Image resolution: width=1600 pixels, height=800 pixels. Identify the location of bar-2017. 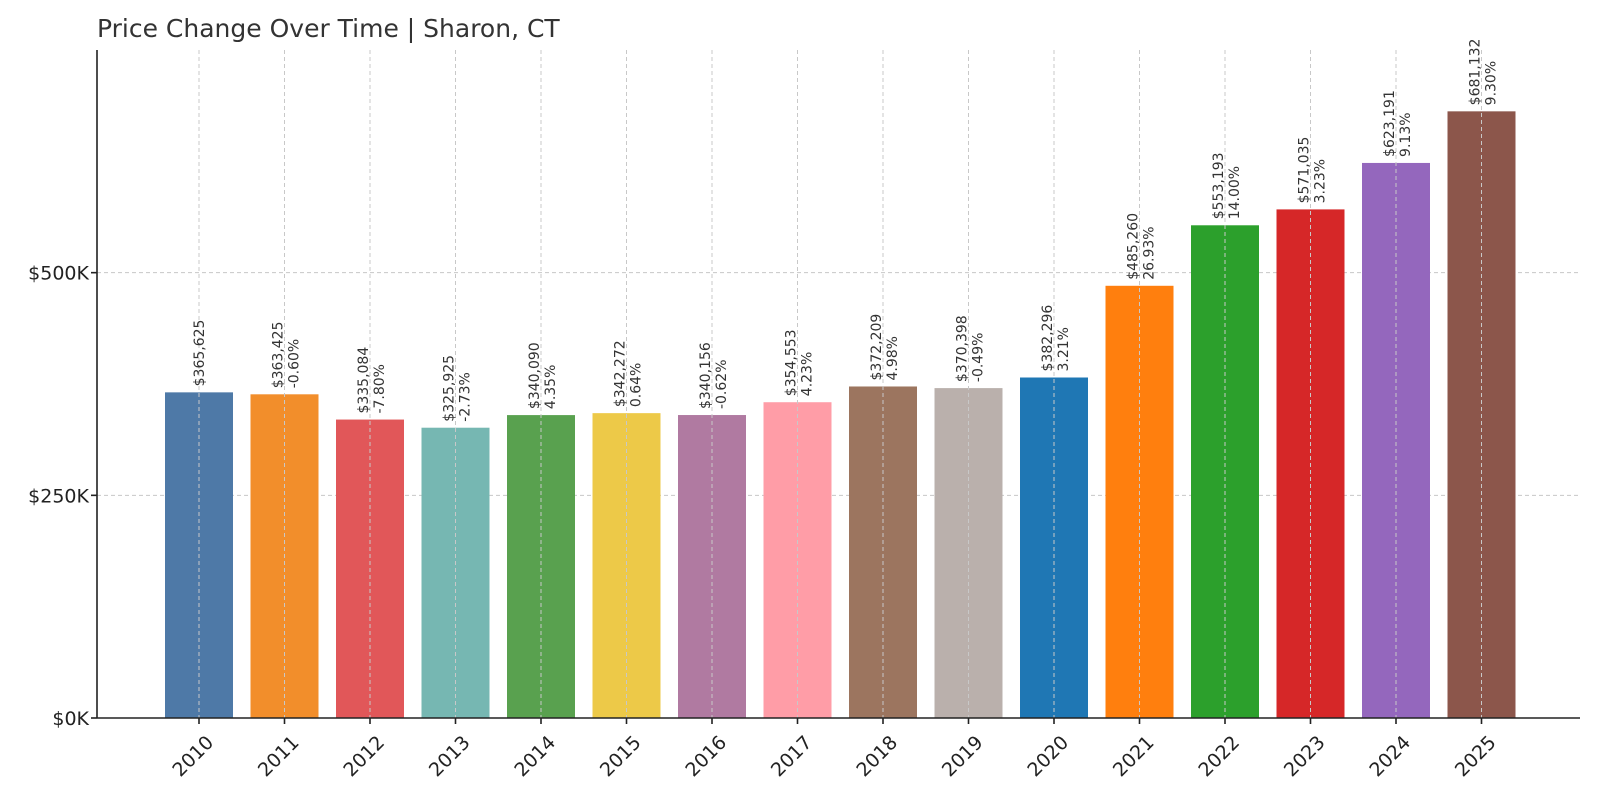
(797, 560).